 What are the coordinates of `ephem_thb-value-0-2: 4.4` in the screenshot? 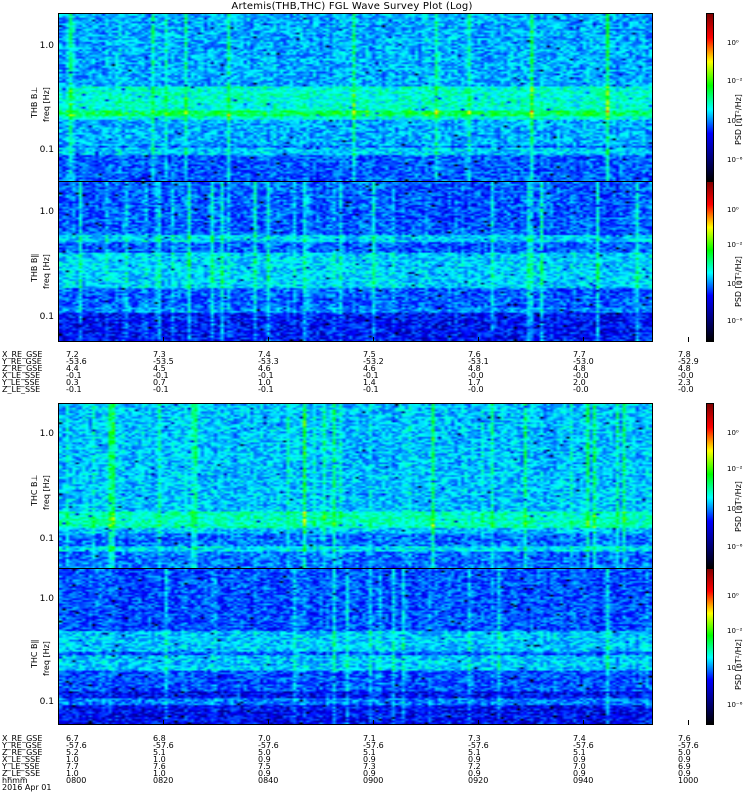 It's located at (72, 368).